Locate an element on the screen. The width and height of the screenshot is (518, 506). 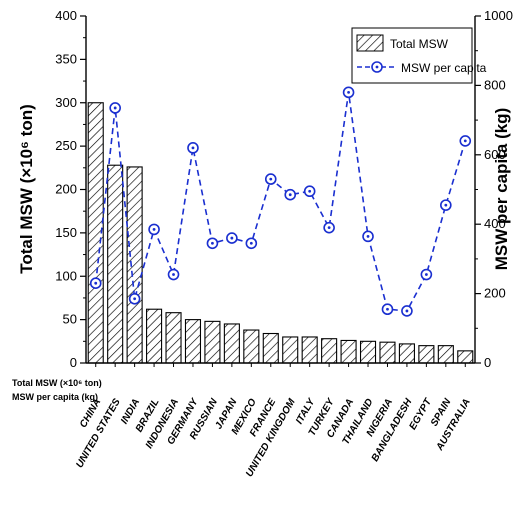
y-left-tick-label-8: 400 is located at coordinates (66, 15).